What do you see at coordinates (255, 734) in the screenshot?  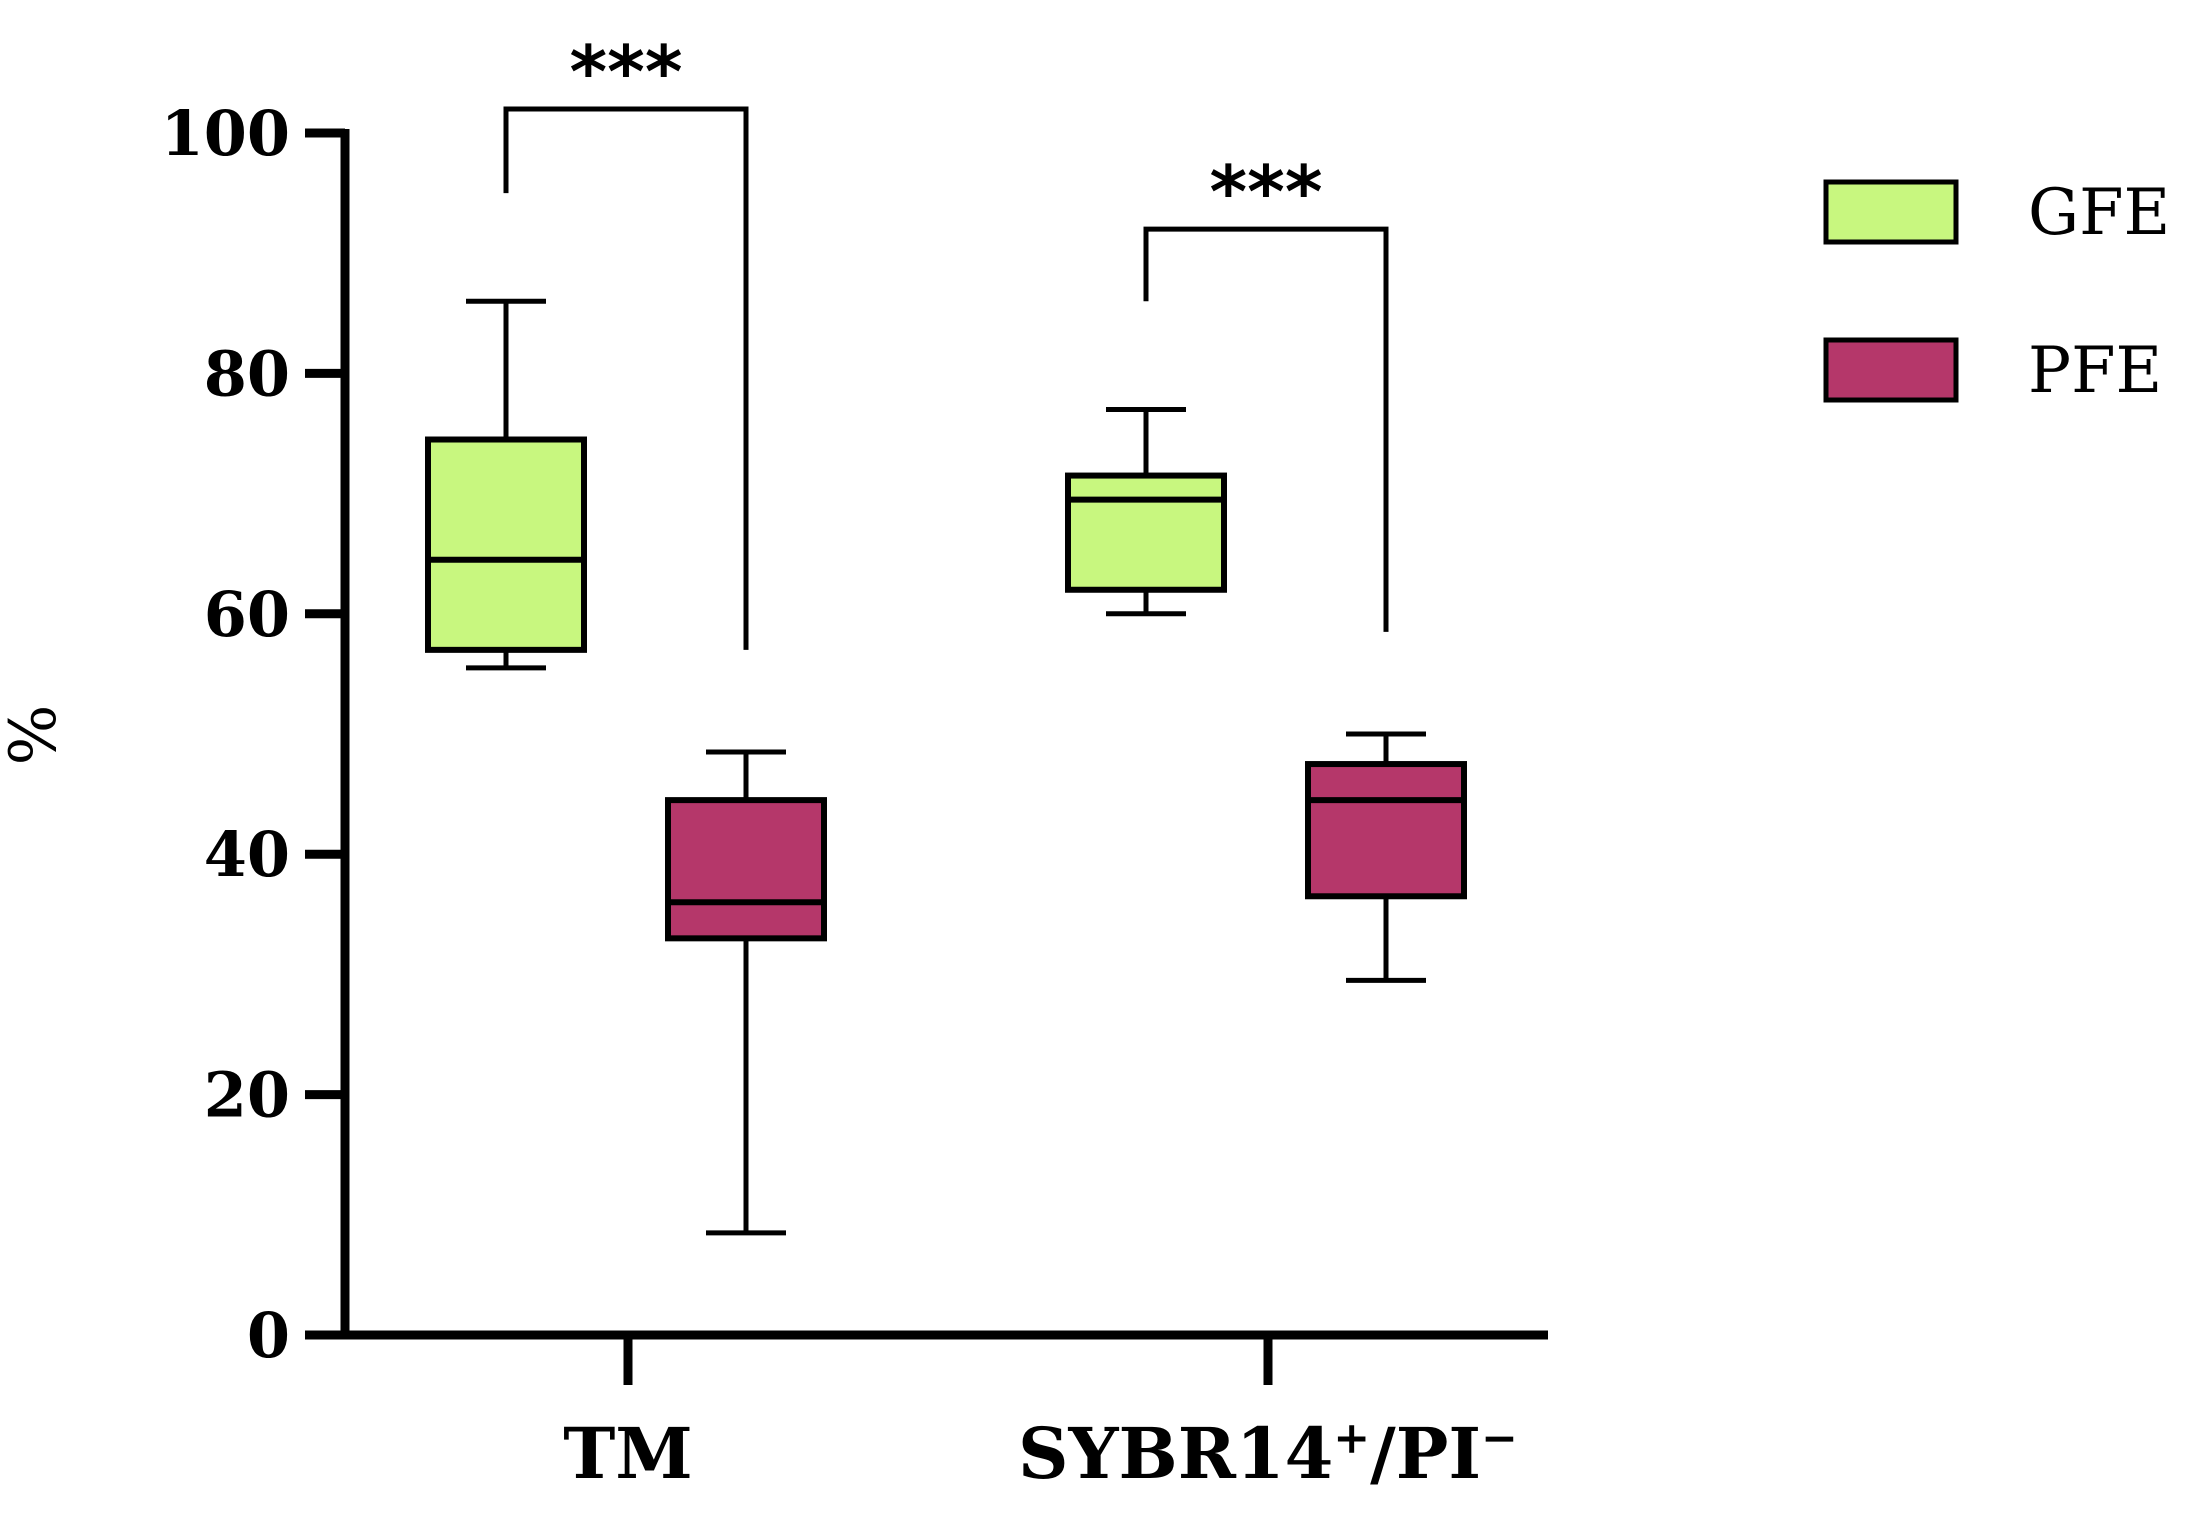 I see `y-axis: 0 20 40 60 80 100` at bounding box center [255, 734].